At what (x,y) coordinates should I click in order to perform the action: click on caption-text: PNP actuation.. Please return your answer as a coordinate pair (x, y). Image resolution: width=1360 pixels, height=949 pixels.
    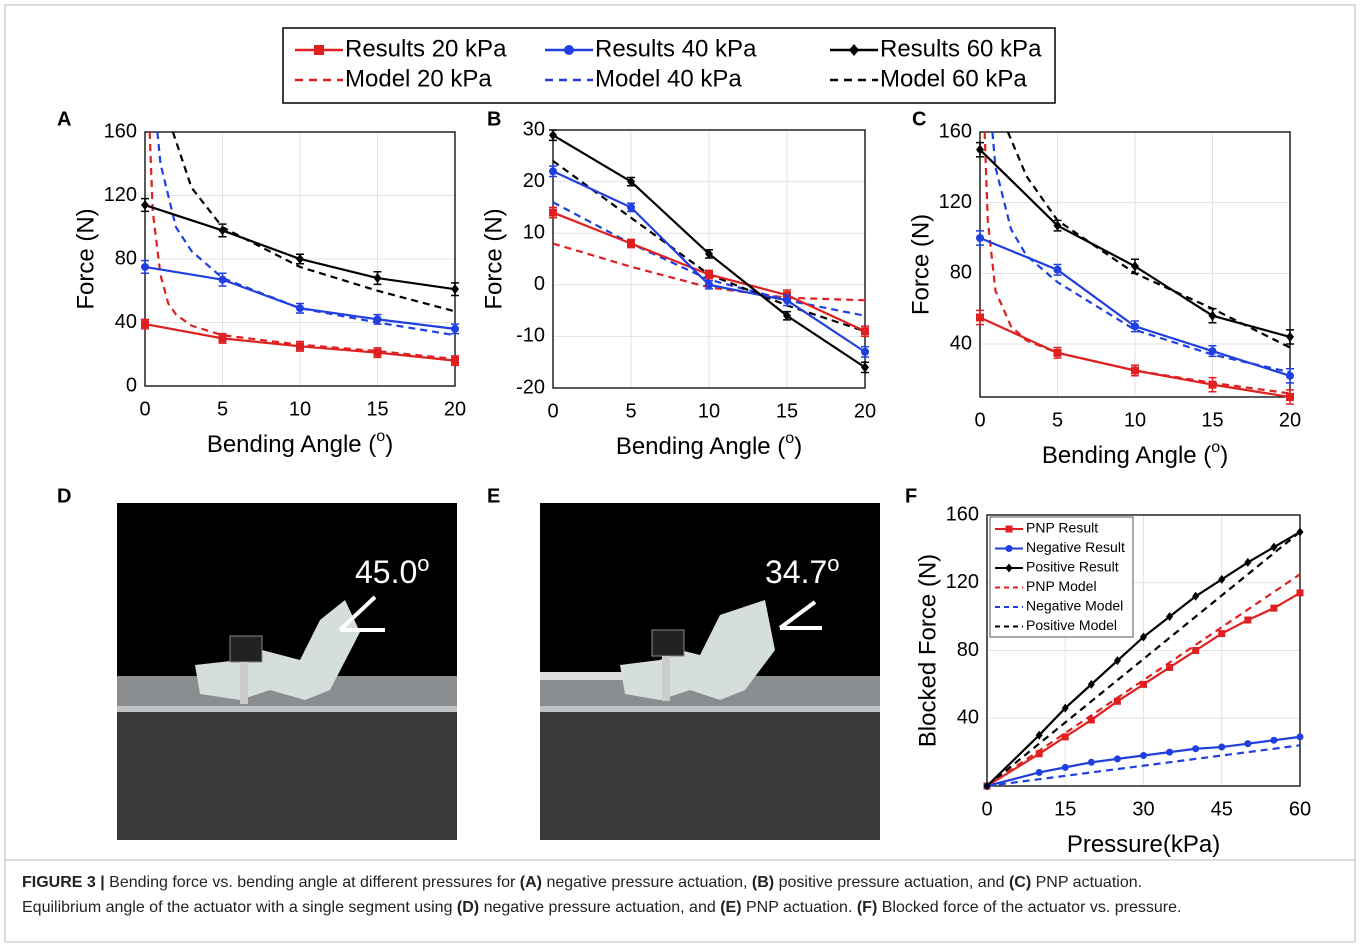
    Looking at the image, I should click on (799, 907).